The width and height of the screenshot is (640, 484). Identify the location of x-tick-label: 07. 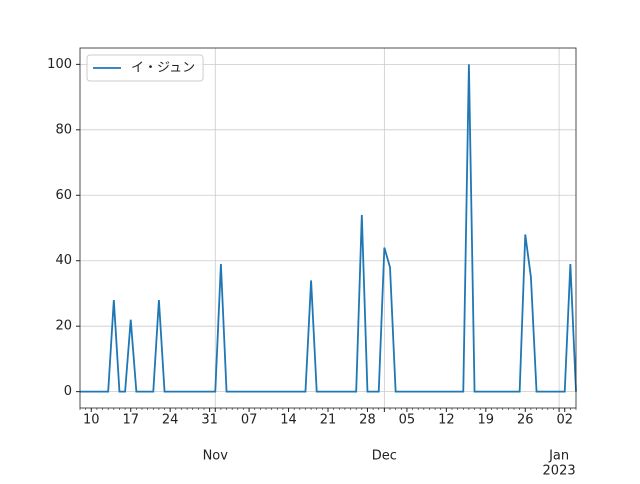
(249, 420).